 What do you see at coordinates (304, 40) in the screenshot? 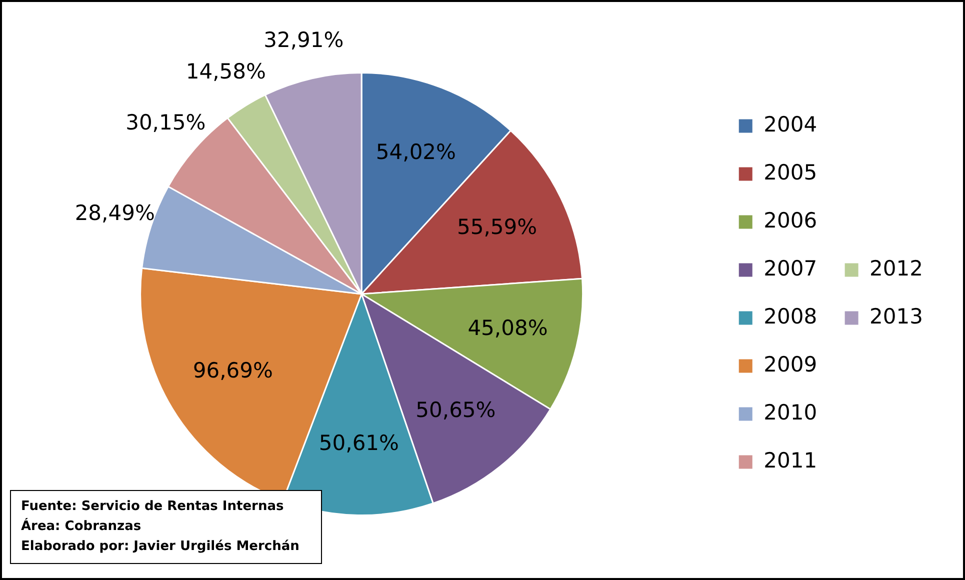
I see `data-label: 32,91%` at bounding box center [304, 40].